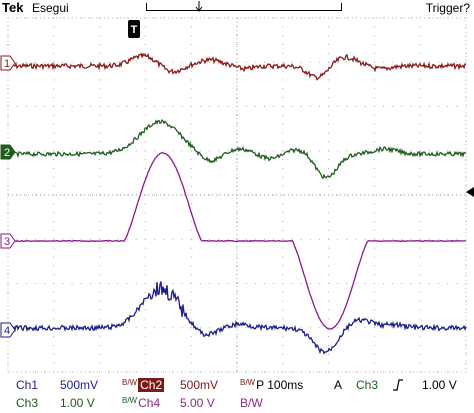  I want to click on brand-label: Tek, so click(13, 7).